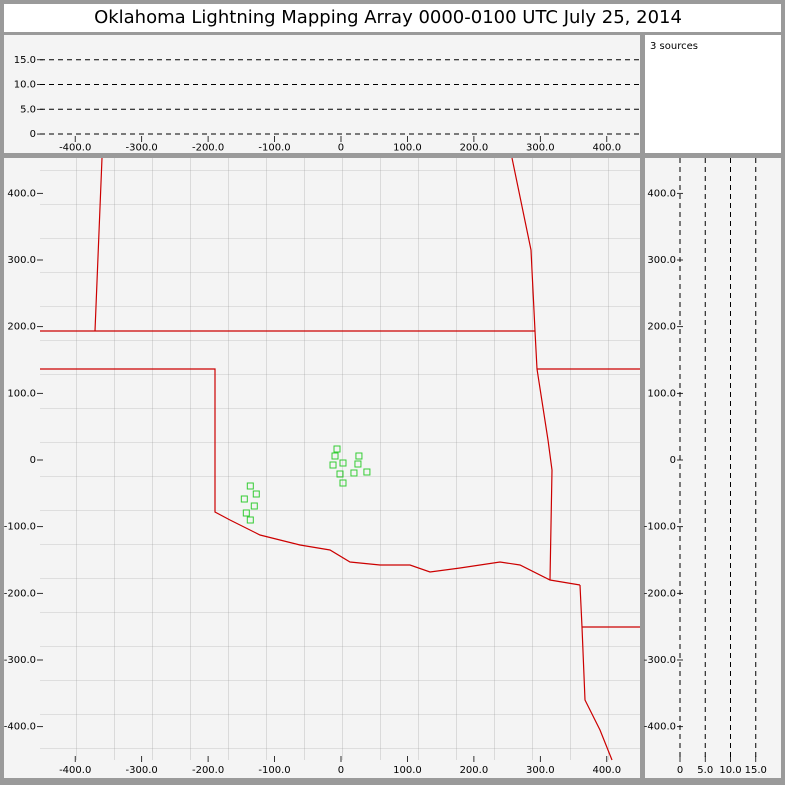  What do you see at coordinates (322, 94) in the screenshot?
I see `altitude-x-panel` at bounding box center [322, 94].